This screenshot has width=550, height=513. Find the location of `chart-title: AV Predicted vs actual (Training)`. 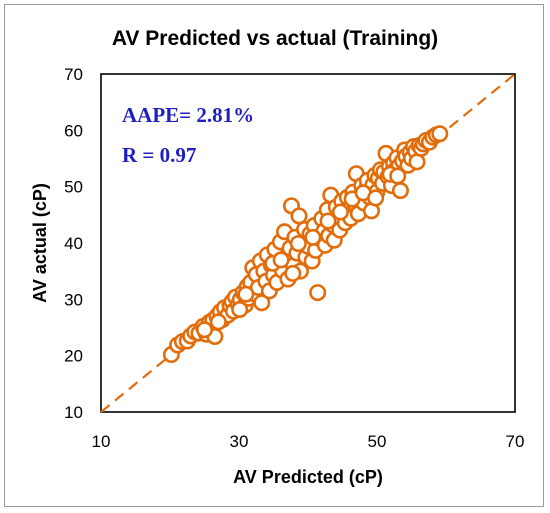

chart-title: AV Predicted vs actual (Training) is located at coordinates (275, 38).